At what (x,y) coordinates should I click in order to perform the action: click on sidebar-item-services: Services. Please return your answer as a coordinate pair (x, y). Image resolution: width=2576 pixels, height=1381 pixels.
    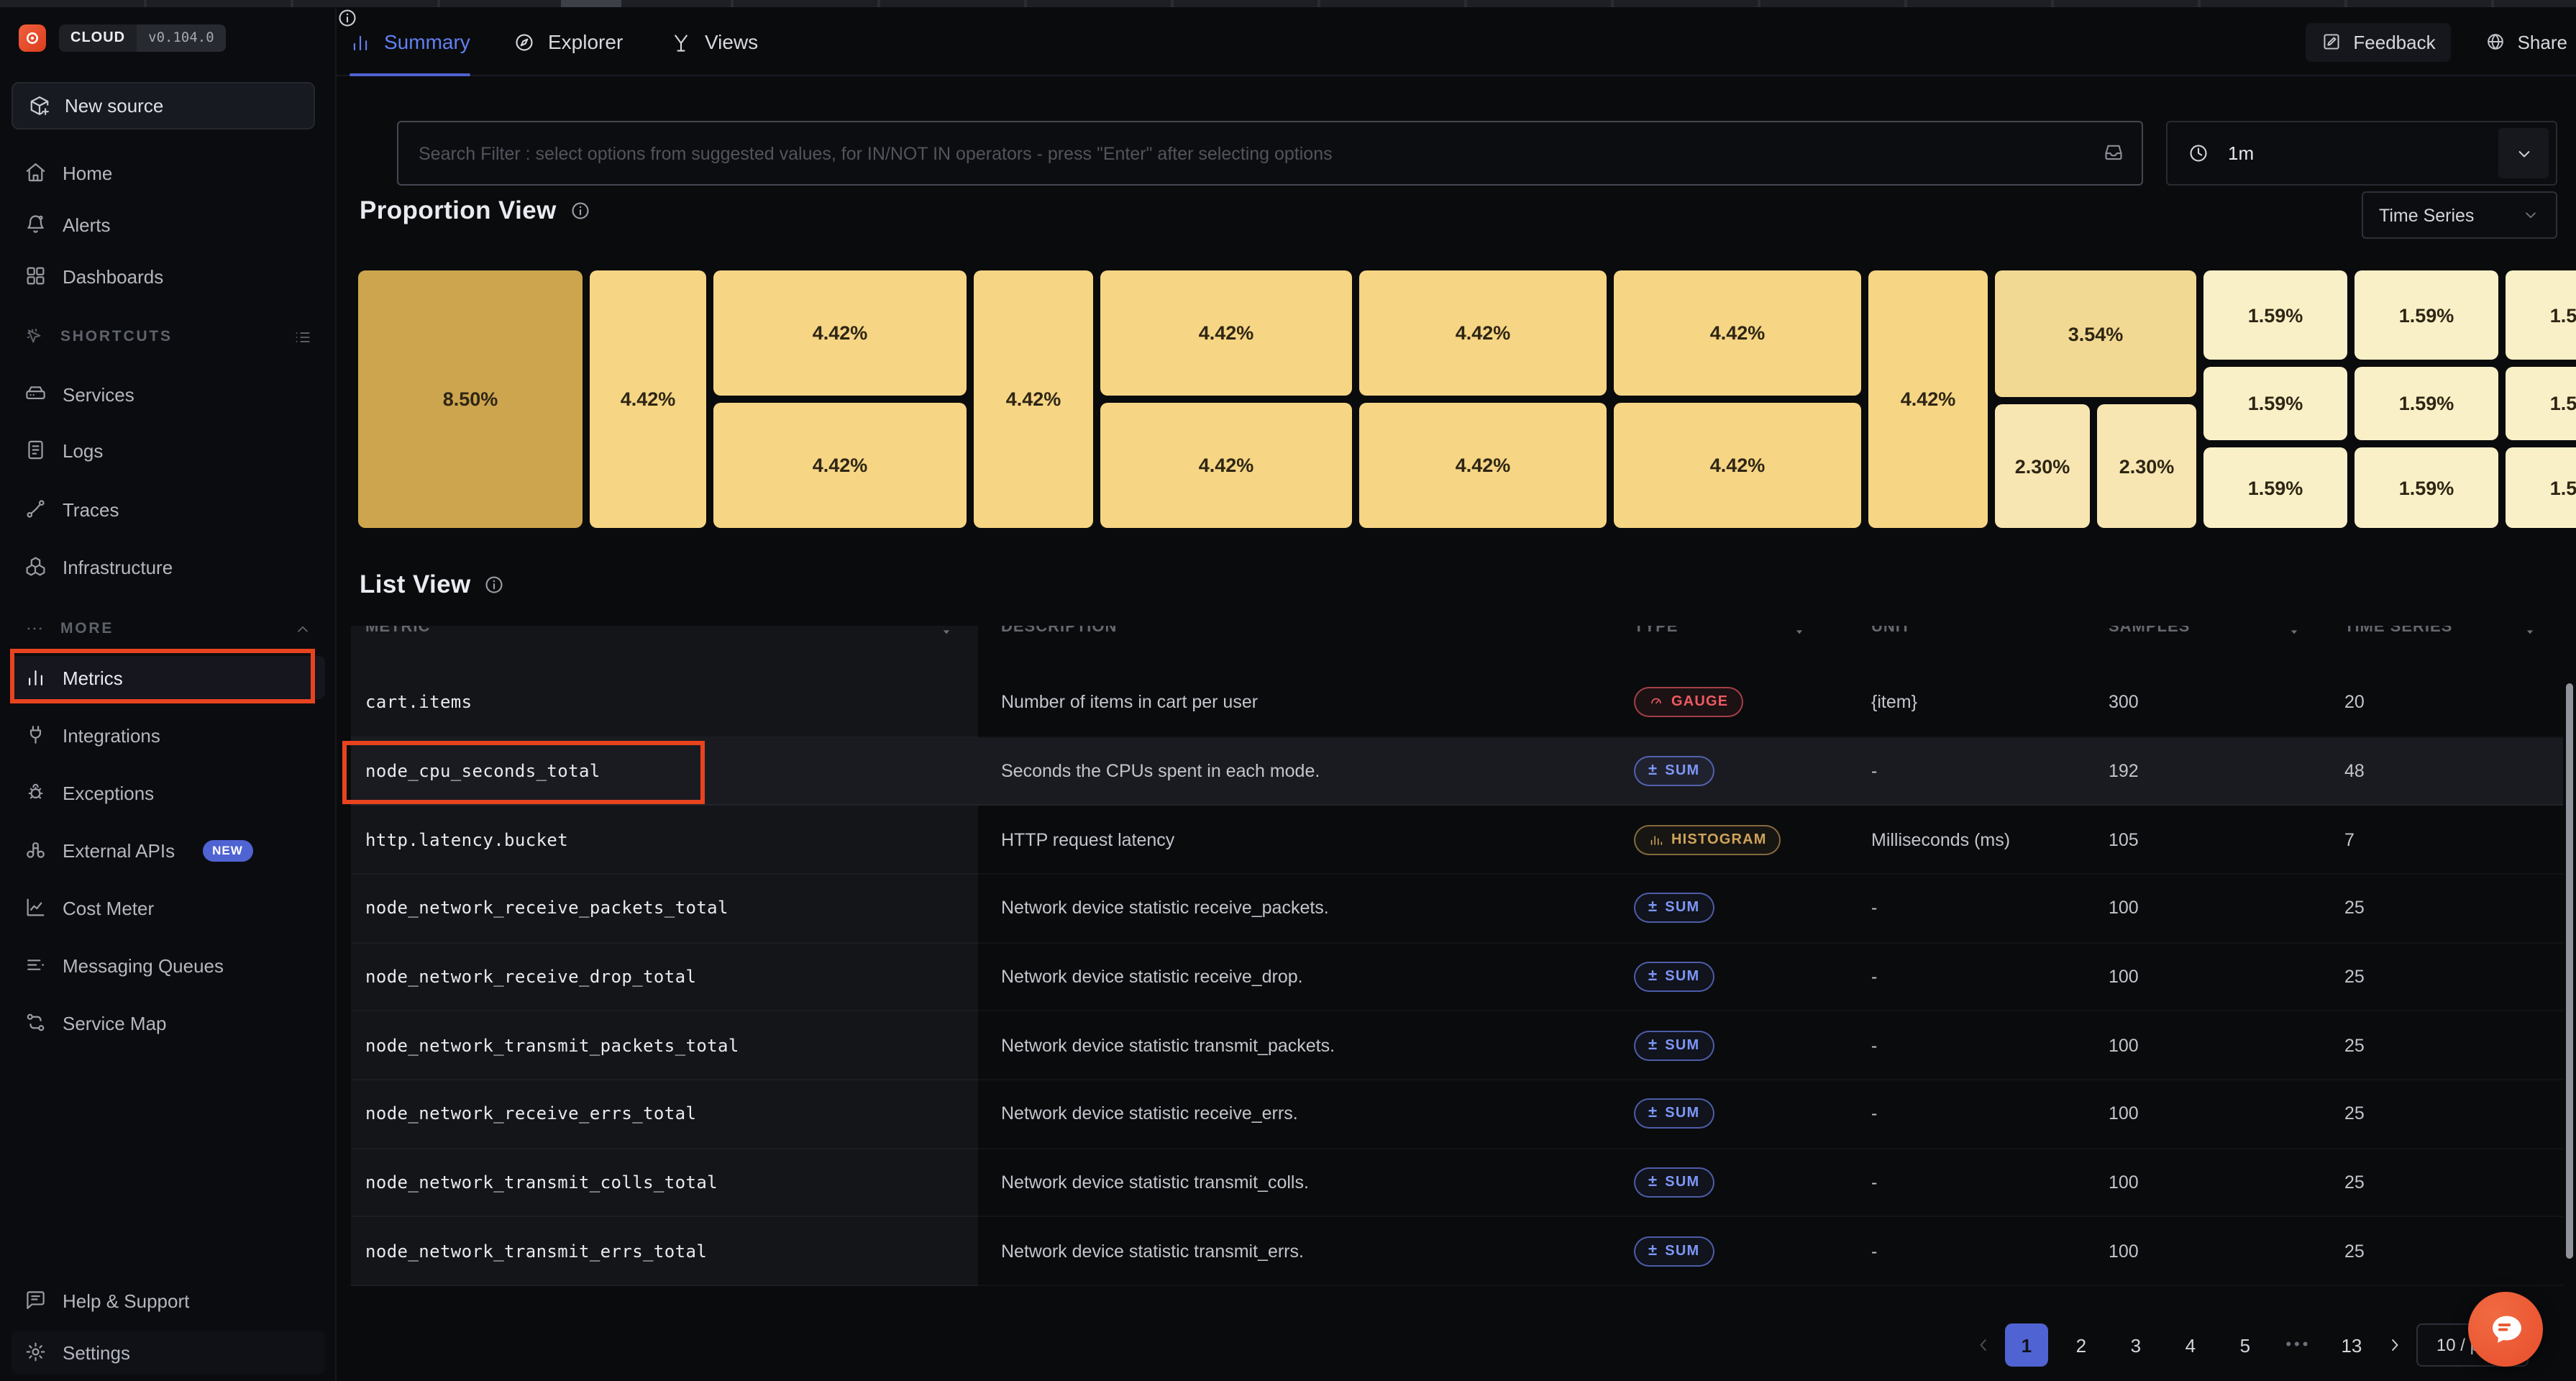
    Looking at the image, I should click on (168, 394).